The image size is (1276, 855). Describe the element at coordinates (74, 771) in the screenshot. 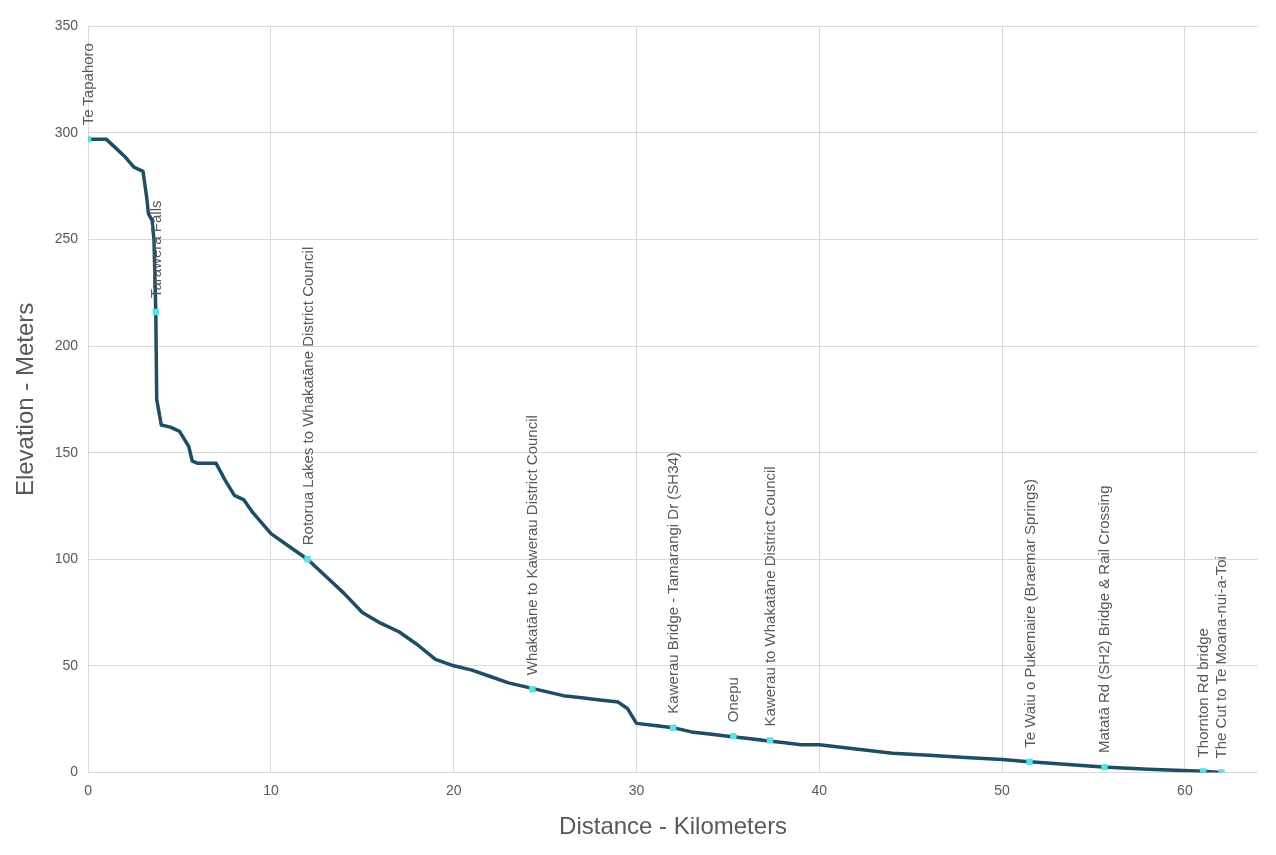

I see `y-tick-label: 0` at that location.